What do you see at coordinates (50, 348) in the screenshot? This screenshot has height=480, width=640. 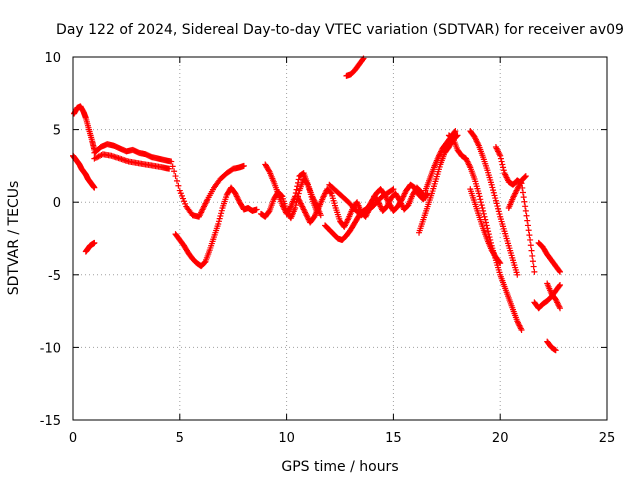 I see `y-tick-label: -10` at bounding box center [50, 348].